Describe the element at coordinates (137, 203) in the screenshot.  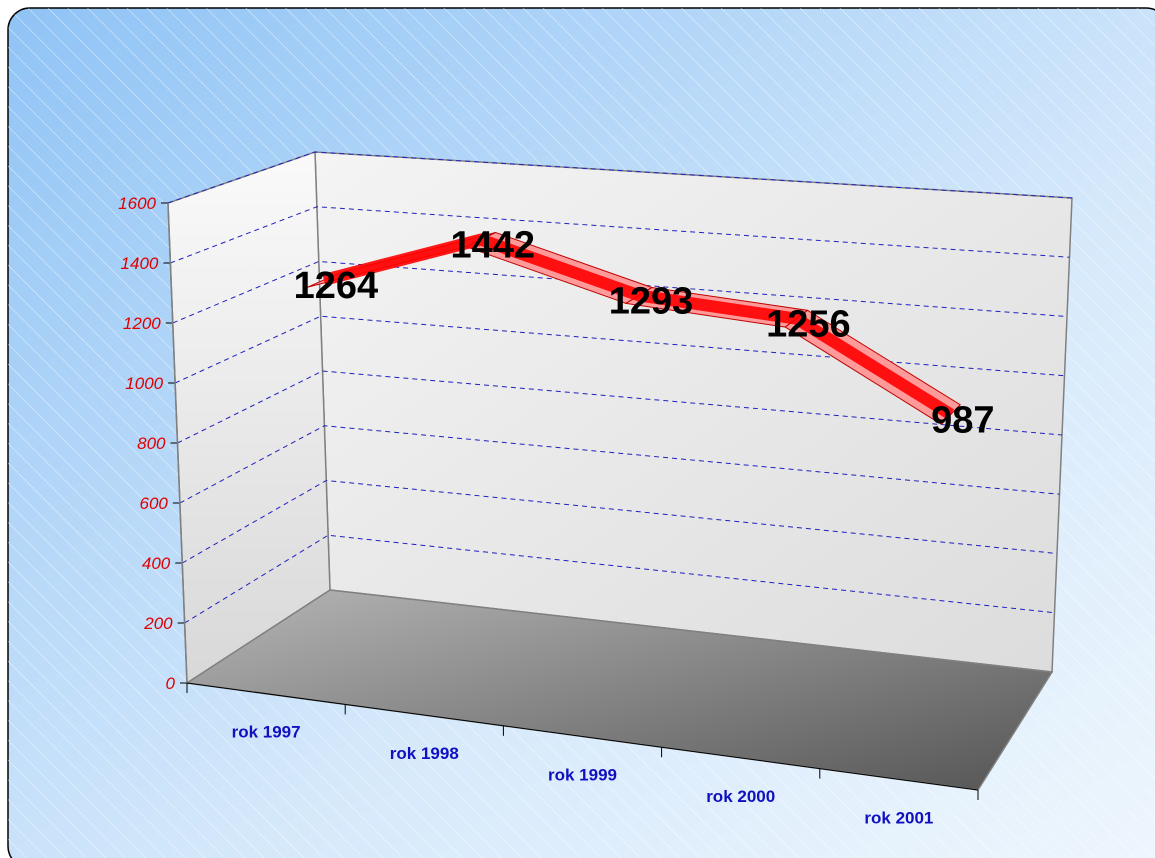
I see `y-tick-label: 1600` at that location.